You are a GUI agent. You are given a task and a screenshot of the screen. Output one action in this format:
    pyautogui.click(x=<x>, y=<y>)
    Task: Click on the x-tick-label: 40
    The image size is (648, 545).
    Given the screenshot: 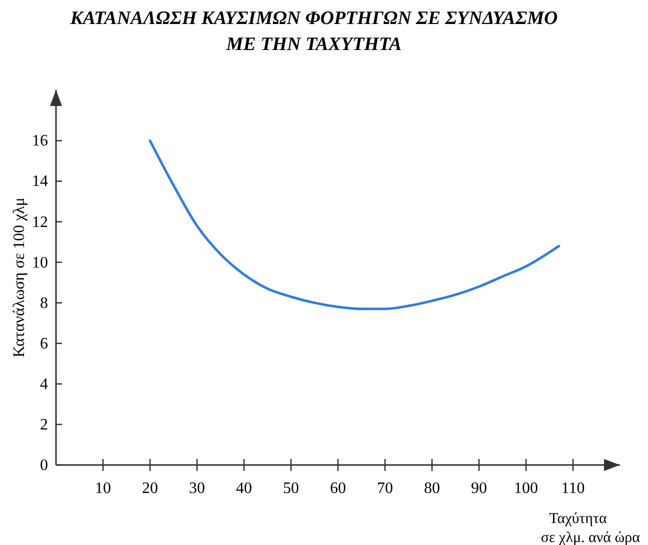 What is the action you would take?
    pyautogui.click(x=244, y=488)
    